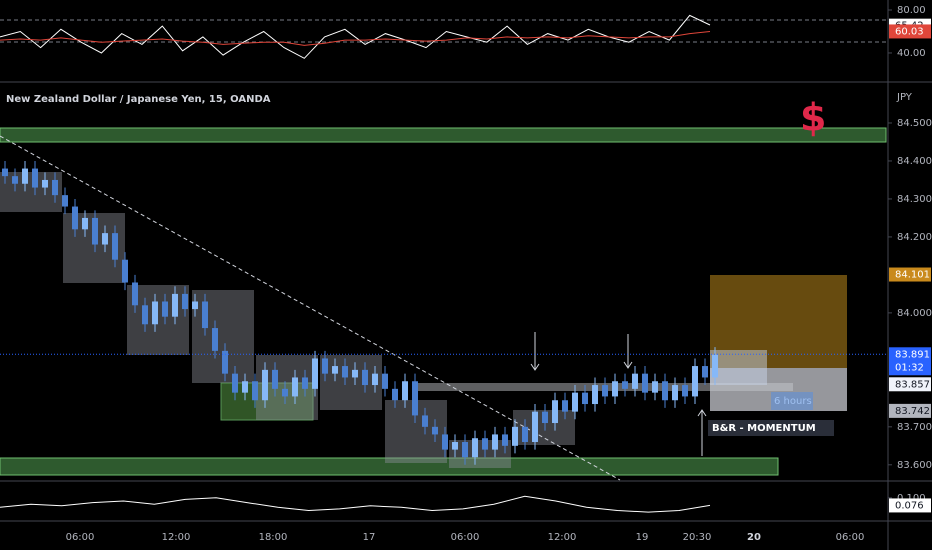 The height and width of the screenshot is (550, 932). I want to click on price-tag-label: 84.101, so click(912, 275).